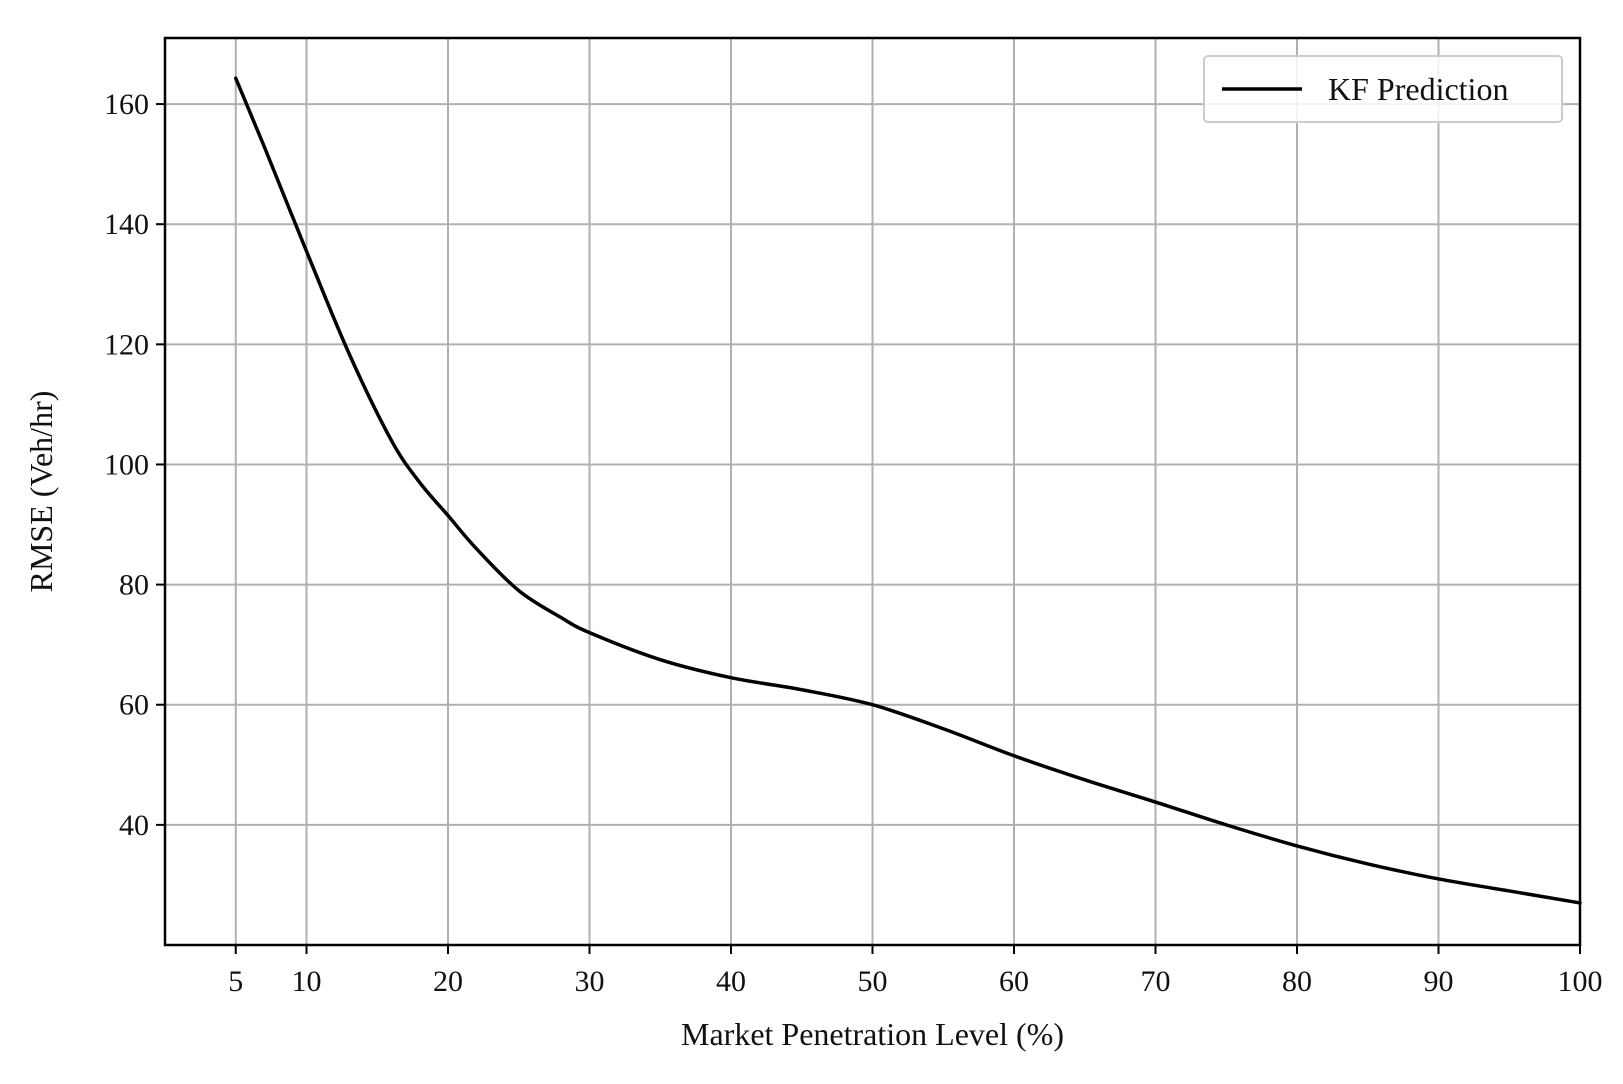  What do you see at coordinates (134, 585) in the screenshot?
I see `y-tick-label: 80` at bounding box center [134, 585].